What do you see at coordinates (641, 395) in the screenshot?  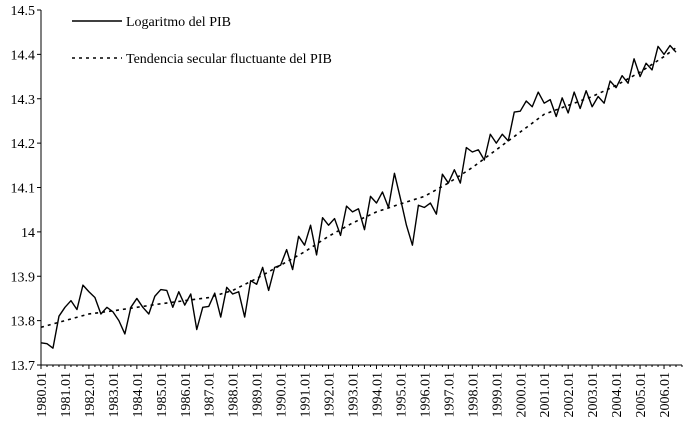 I see `x-tick-label: 2005.01` at bounding box center [641, 395].